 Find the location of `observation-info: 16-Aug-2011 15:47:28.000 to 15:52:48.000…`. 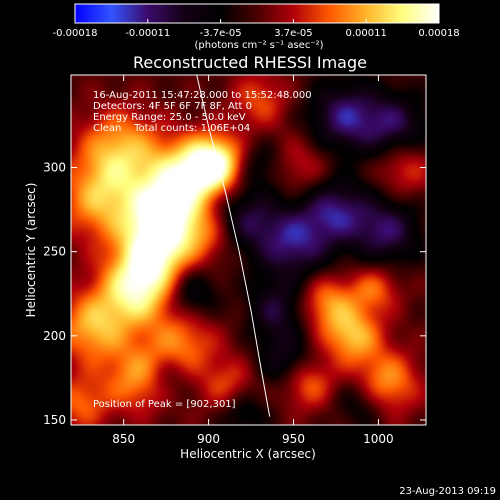

observation-info: 16-Aug-2011 15:47:28.000 to 15:52:48.000… is located at coordinates (202, 112).